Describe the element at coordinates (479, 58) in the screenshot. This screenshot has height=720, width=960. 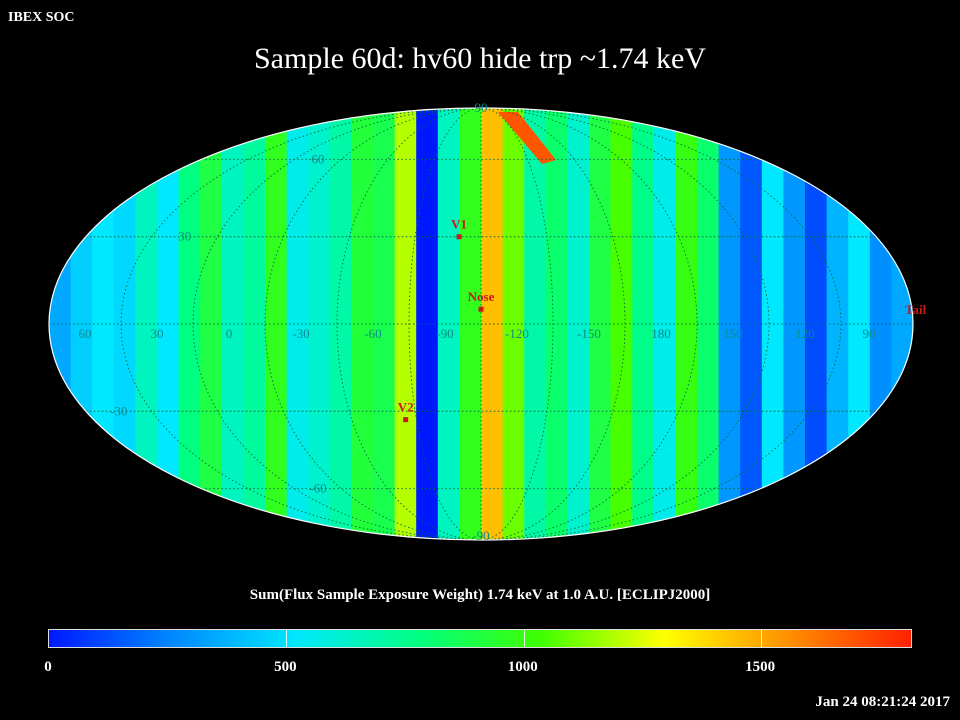
I see `page-title: Sample 60d: hv60 hide trp ~1.74 keV` at that location.